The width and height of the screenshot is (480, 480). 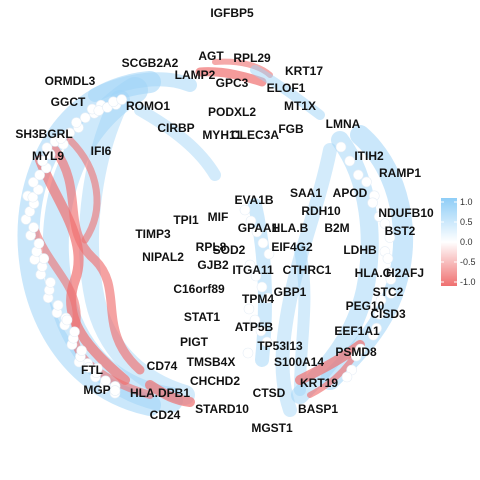 What do you see at coordinates (160, 393) in the screenshot?
I see `gene-label-hla-dpb1: HLA.DPB1` at bounding box center [160, 393].